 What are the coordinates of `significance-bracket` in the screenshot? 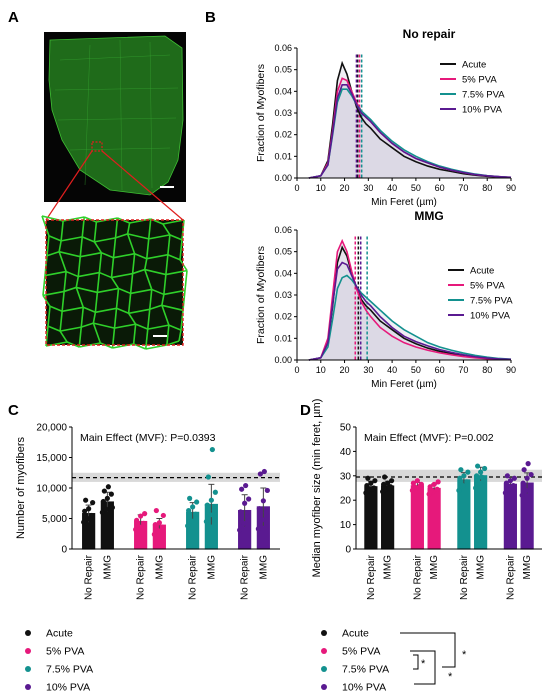 It's located at (416, 662).